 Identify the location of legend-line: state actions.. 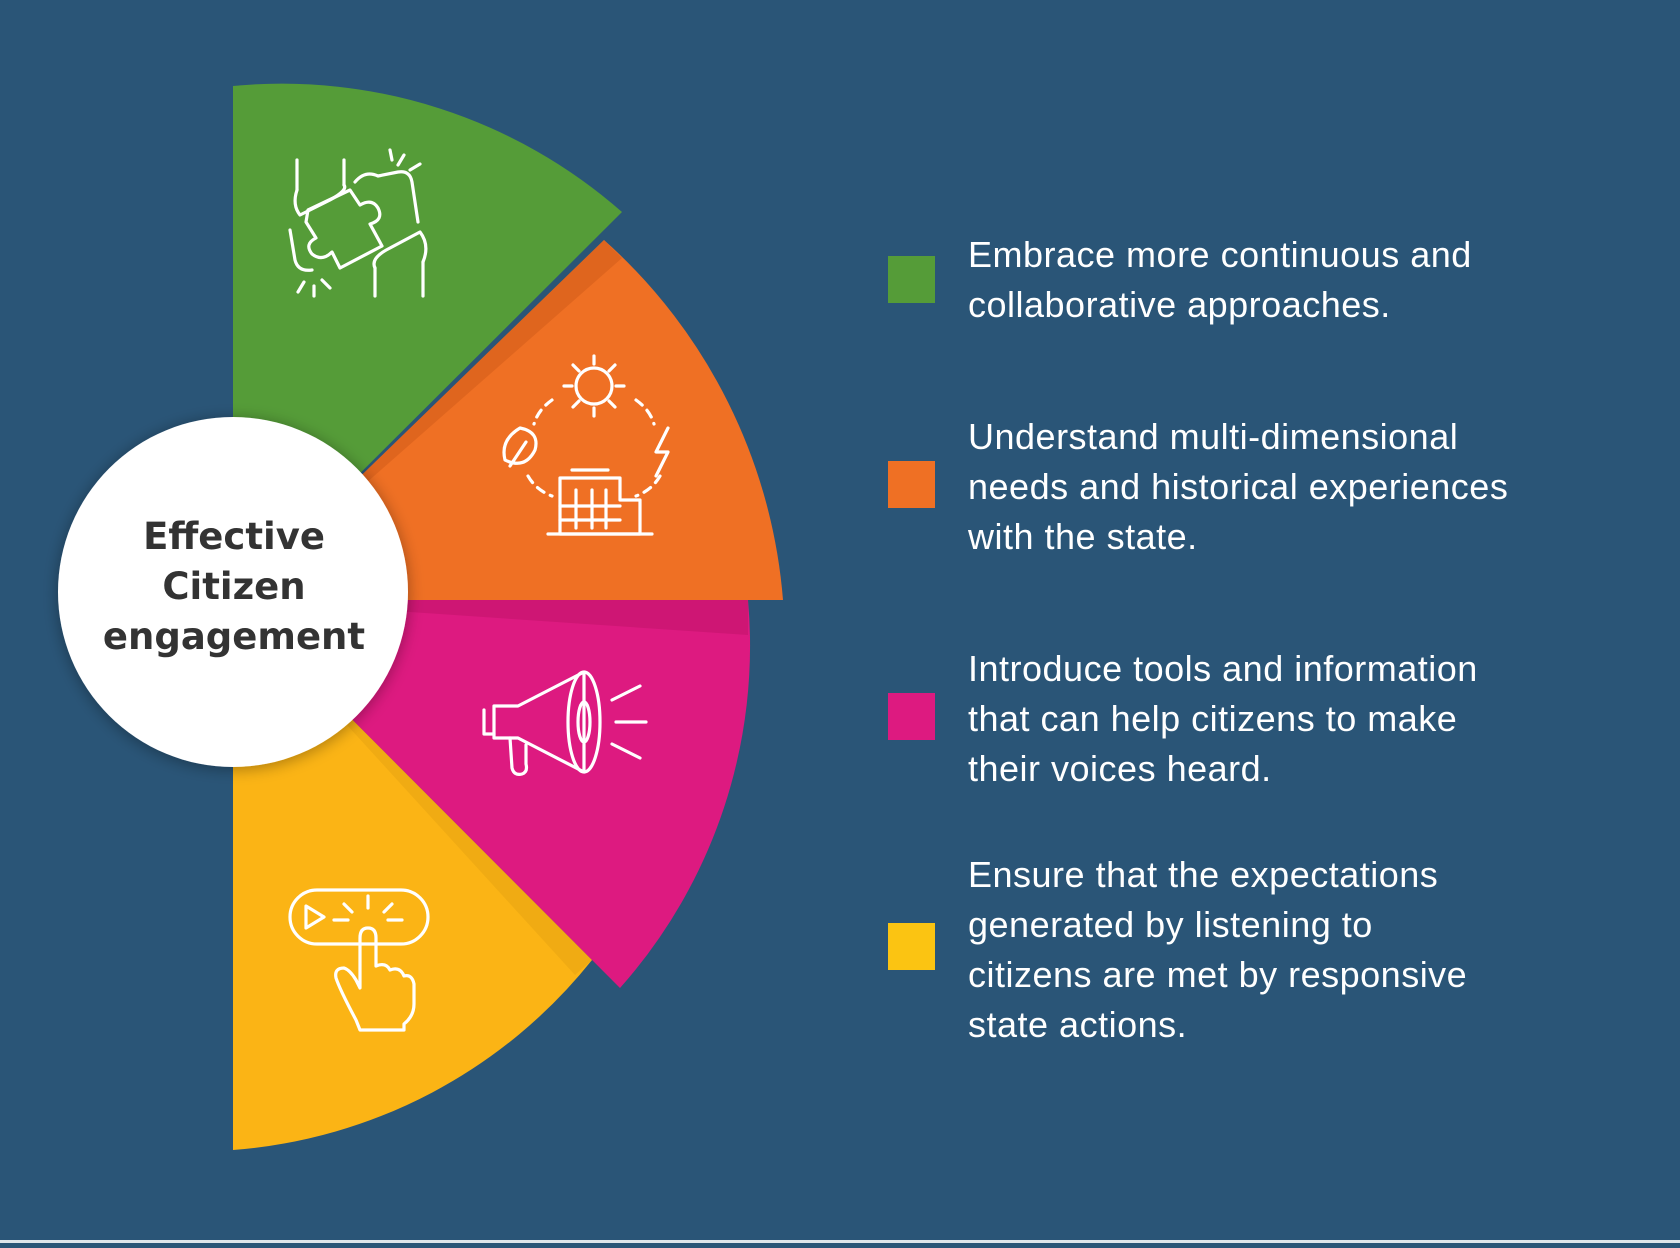
(1078, 1024).